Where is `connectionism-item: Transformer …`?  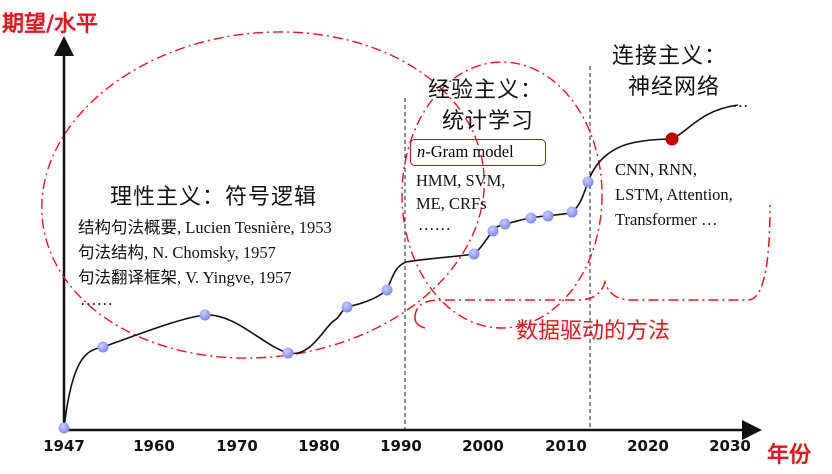 connectionism-item: Transformer … is located at coordinates (666, 219).